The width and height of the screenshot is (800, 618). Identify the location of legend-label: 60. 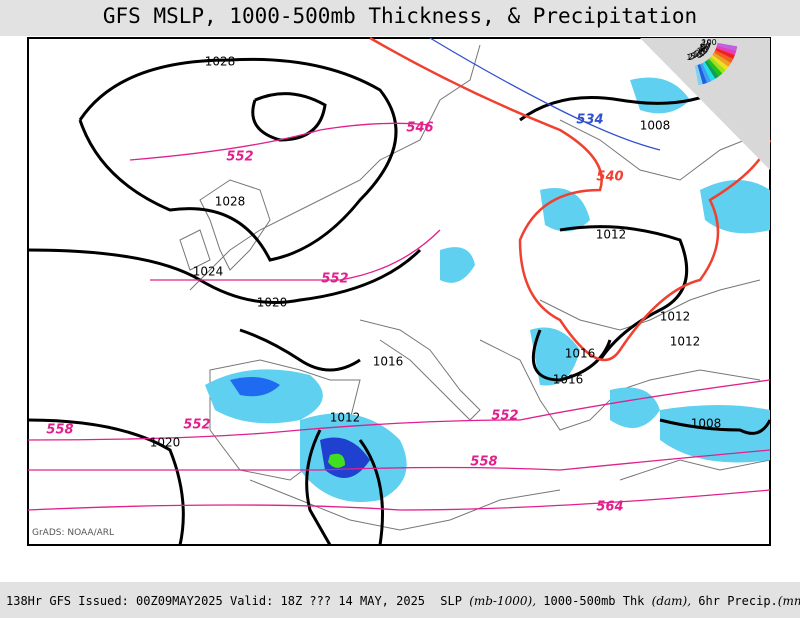
(705, 45).